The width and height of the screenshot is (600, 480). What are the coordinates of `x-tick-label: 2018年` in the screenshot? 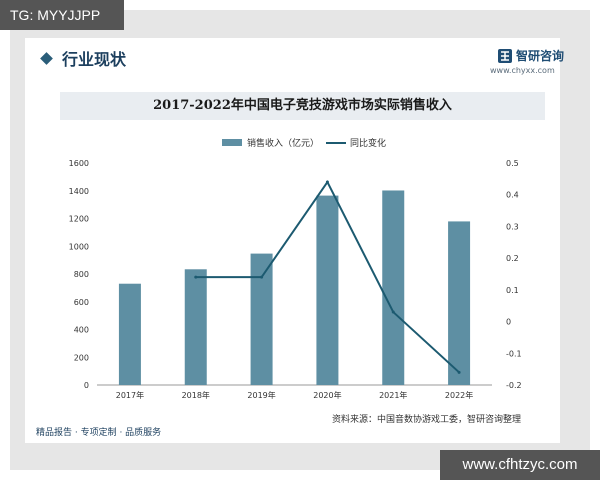 It's located at (196, 395).